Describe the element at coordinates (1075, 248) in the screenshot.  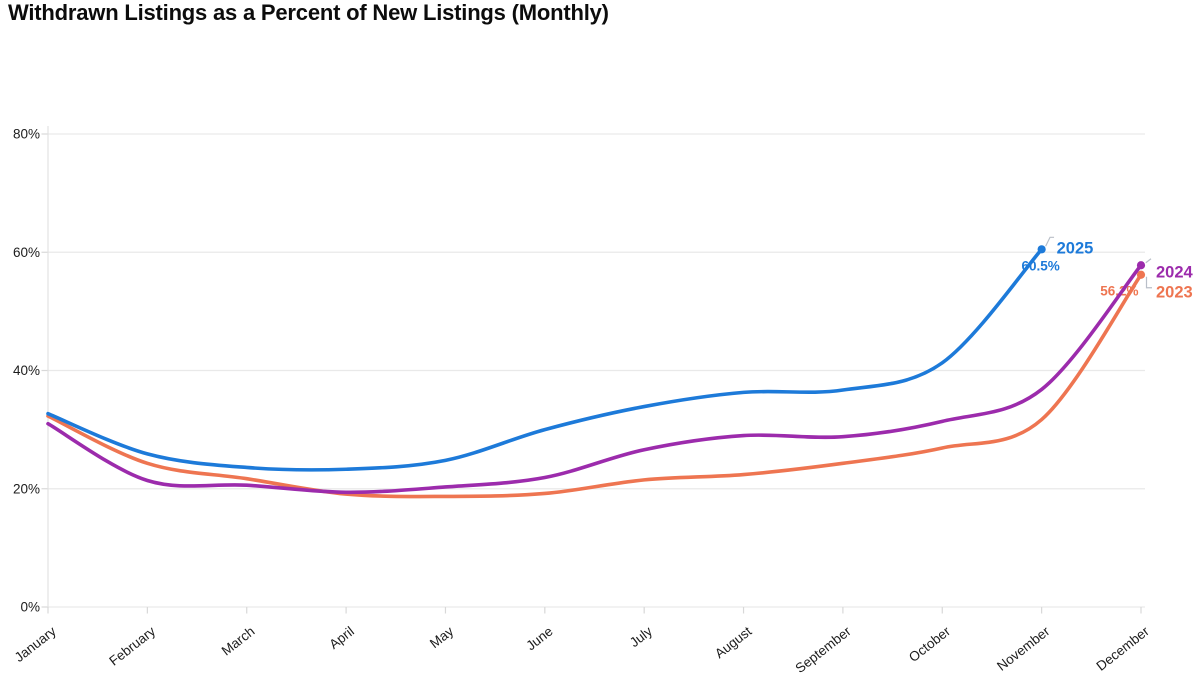
I see `series-year-label-2025: 2025` at that location.